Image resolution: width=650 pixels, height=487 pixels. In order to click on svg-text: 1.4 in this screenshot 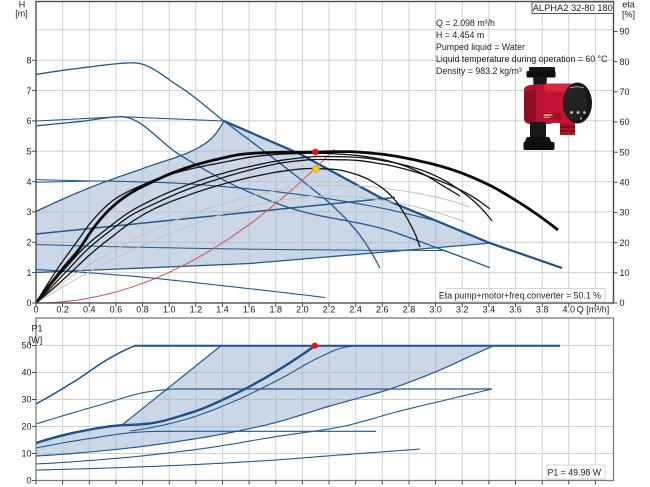, I will do `click(222, 310)`.